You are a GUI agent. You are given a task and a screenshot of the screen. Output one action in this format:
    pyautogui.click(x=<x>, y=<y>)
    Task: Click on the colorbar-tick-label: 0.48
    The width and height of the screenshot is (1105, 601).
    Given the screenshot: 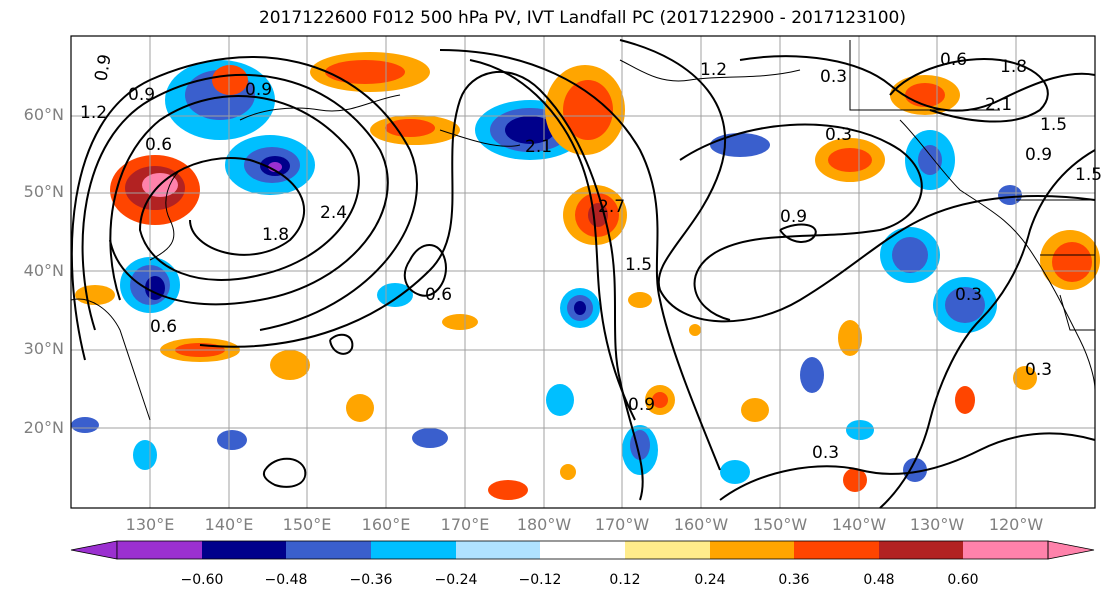 What is the action you would take?
    pyautogui.click(x=879, y=580)
    